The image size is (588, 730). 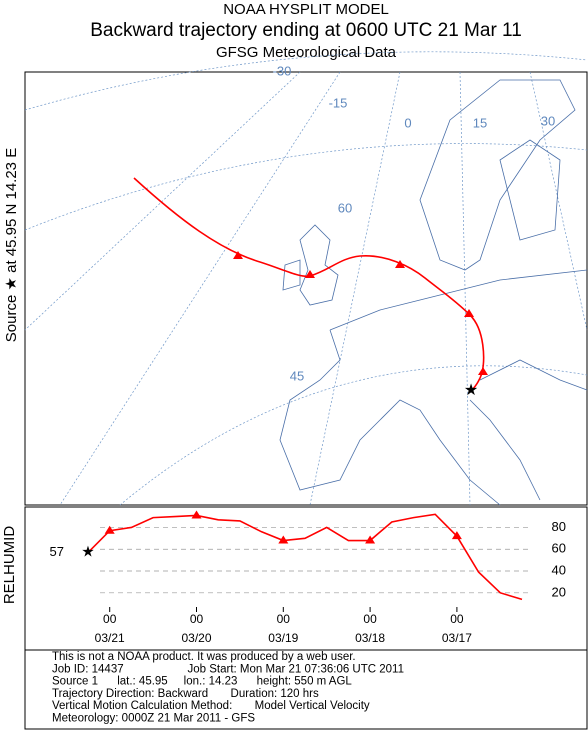 I want to click on grid-label: 45, so click(x=297, y=375).